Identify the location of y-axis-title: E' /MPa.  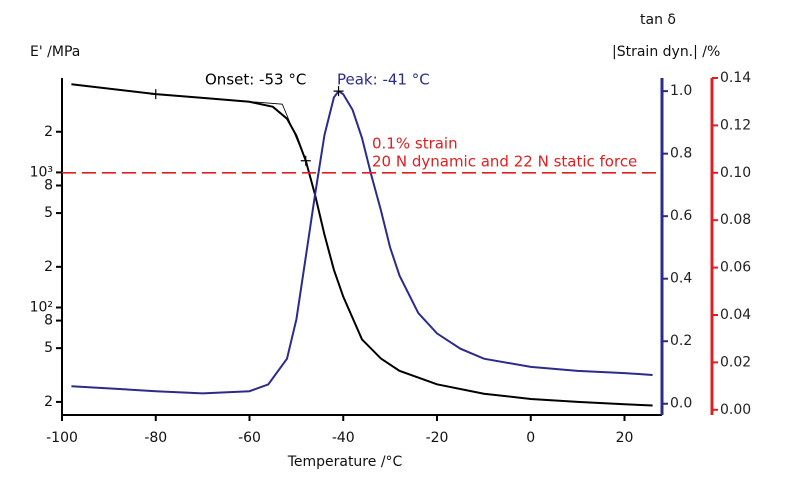
(55, 52).